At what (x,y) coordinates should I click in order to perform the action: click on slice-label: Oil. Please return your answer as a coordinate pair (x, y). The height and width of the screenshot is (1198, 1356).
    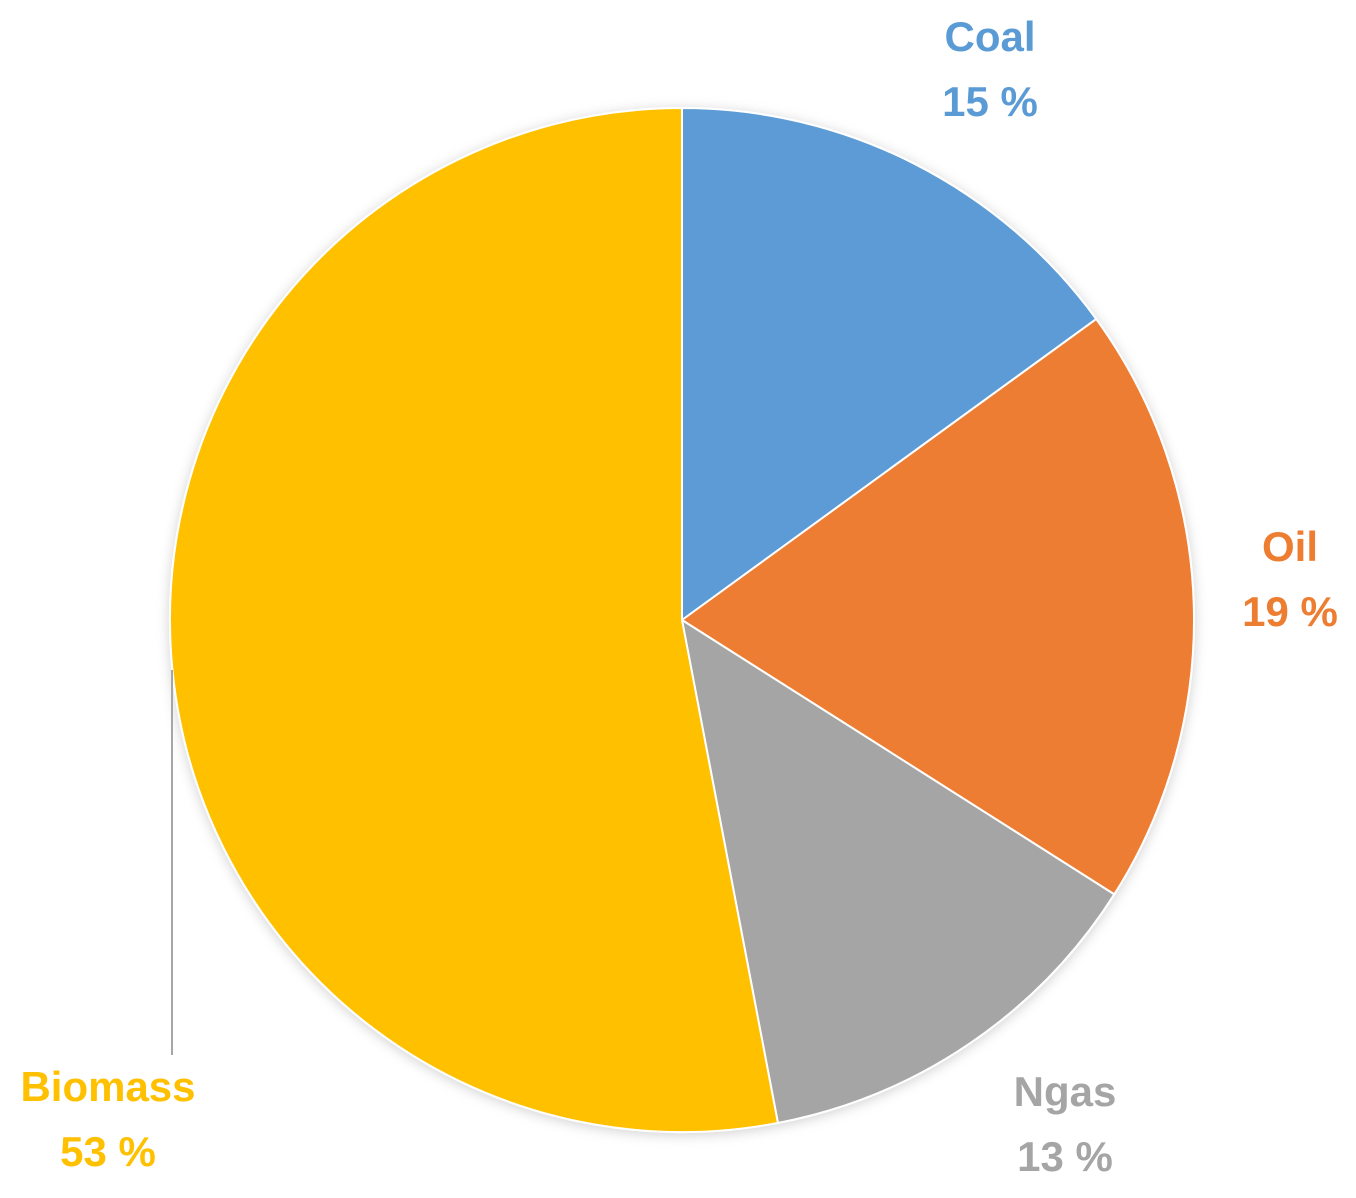
    Looking at the image, I should click on (1290, 546).